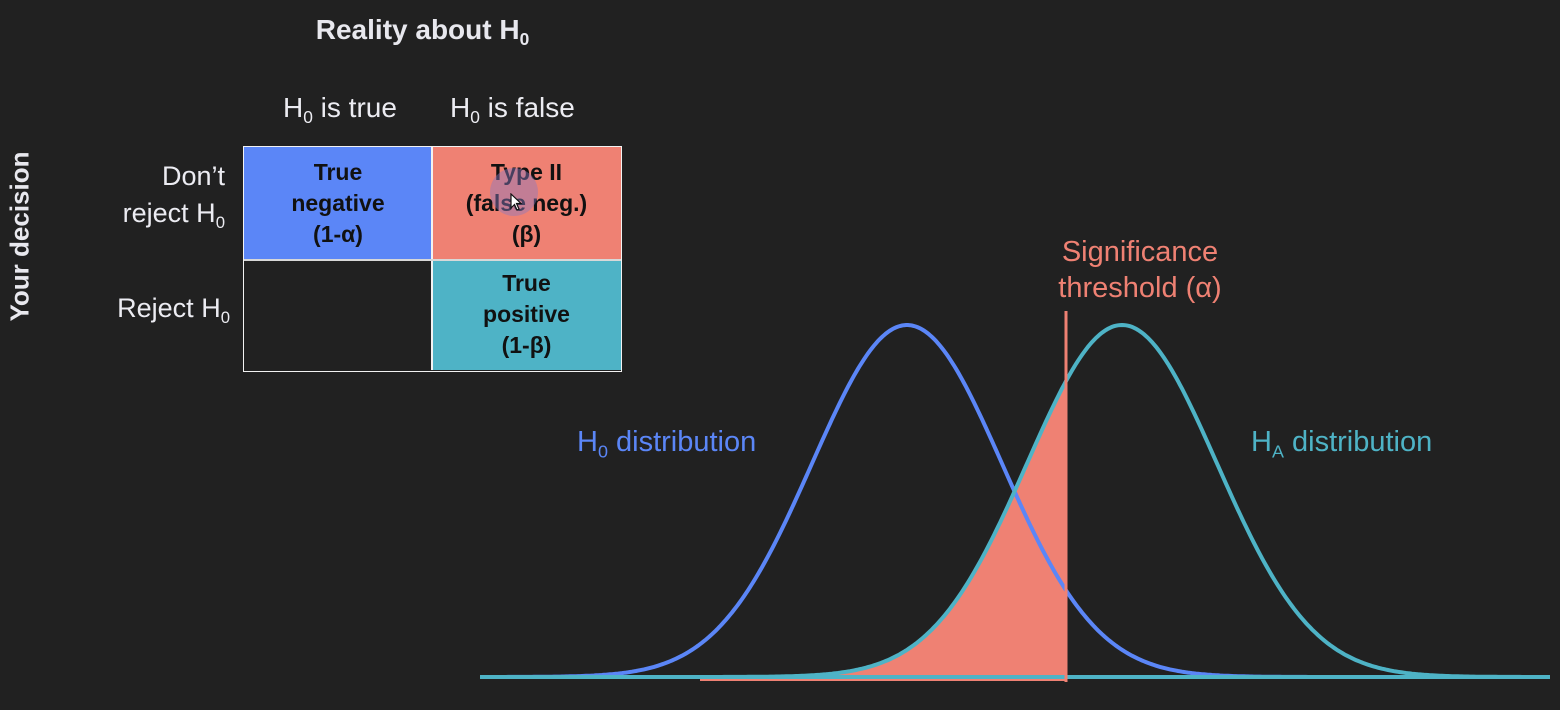 This screenshot has height=710, width=1560. What do you see at coordinates (338, 233) in the screenshot?
I see `cell-true-negative-line3: (1-α)` at bounding box center [338, 233].